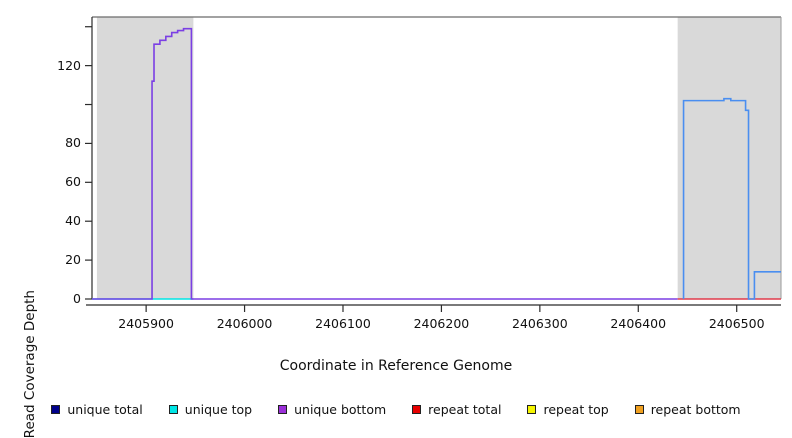 The height and width of the screenshot is (438, 792). I want to click on y-tick-label: 0, so click(77, 298).